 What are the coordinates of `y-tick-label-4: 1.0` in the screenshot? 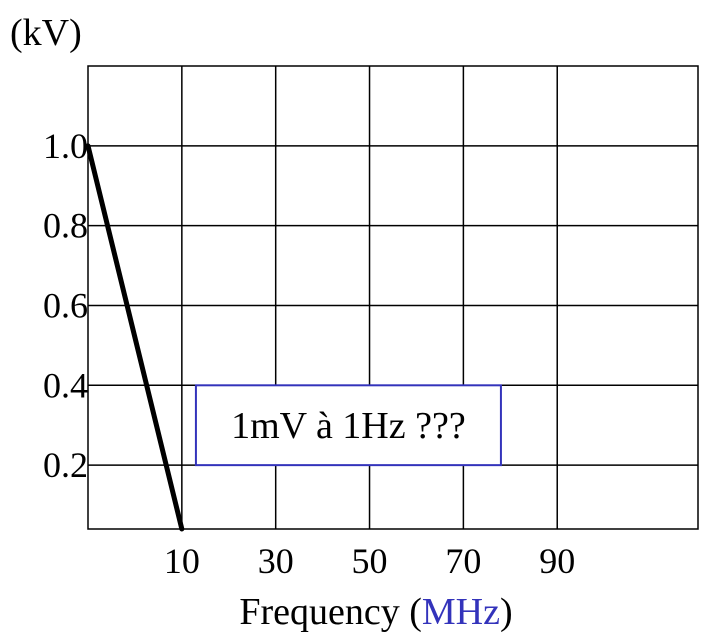 It's located at (65, 146).